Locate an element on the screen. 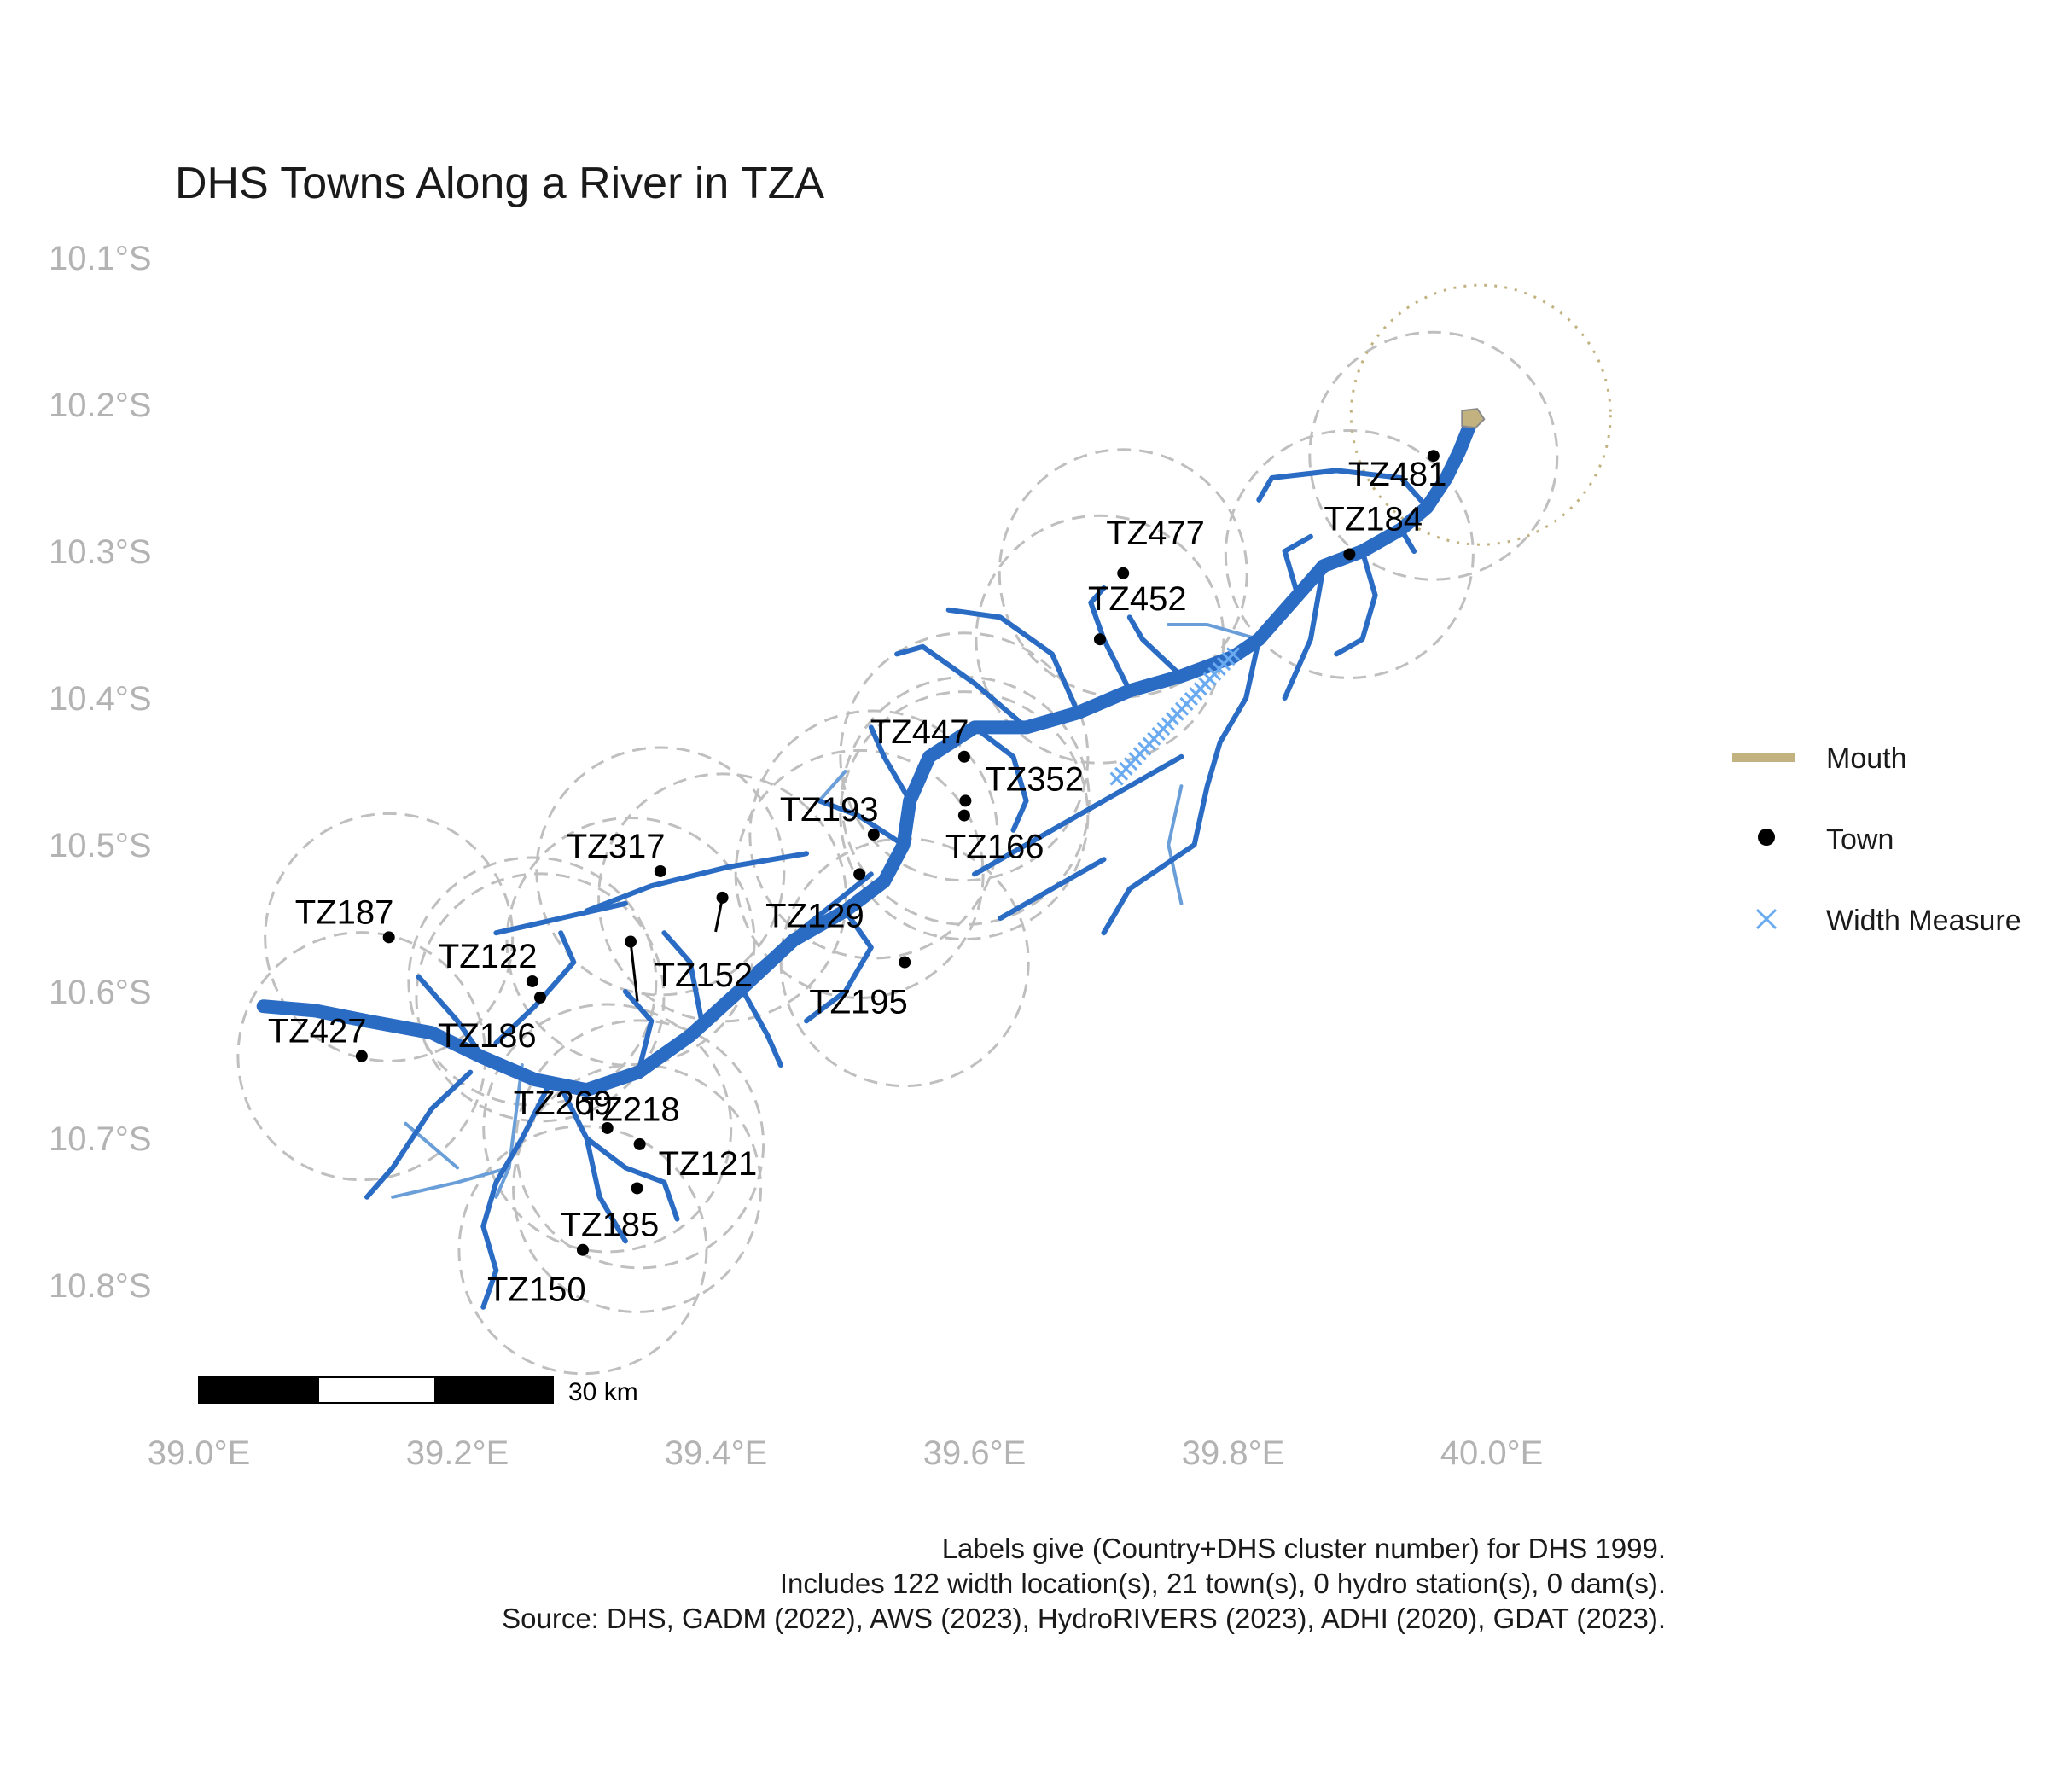 The width and height of the screenshot is (2048, 1792). map-title: DHS Towns Along a River in TZA is located at coordinates (500, 183).